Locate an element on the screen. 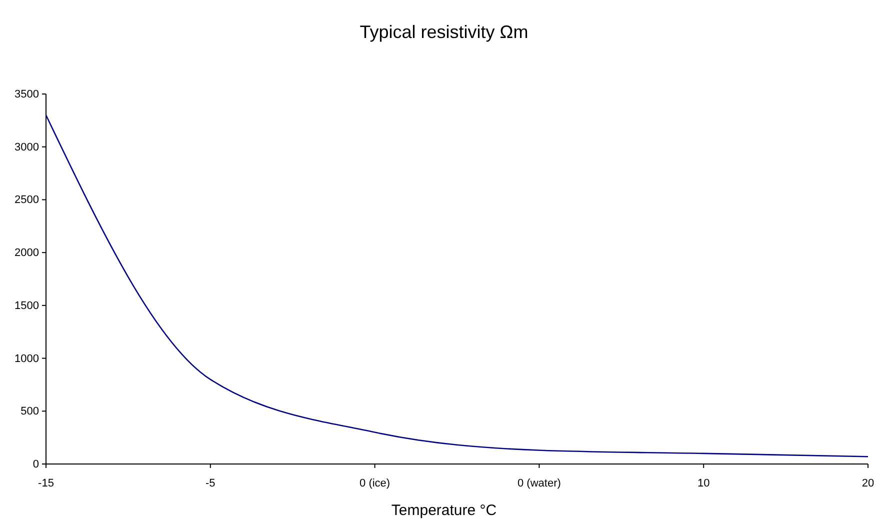 This screenshot has width=888, height=529. x-tick-label: 0 (ice) is located at coordinates (375, 483).